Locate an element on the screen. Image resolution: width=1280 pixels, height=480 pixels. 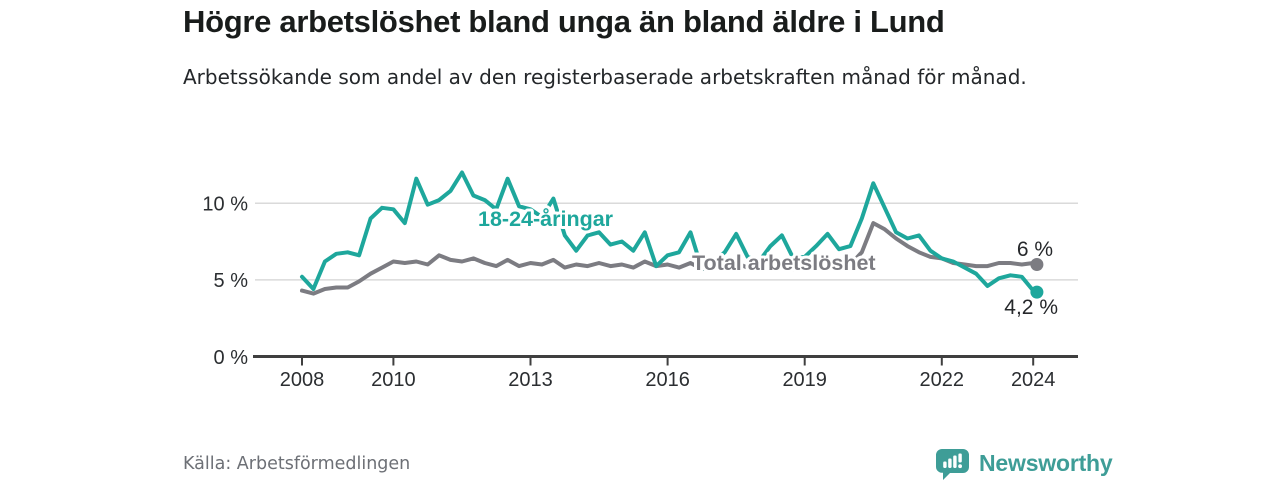
newsworthy-logo-text: Newsworthy is located at coordinates (1046, 463).